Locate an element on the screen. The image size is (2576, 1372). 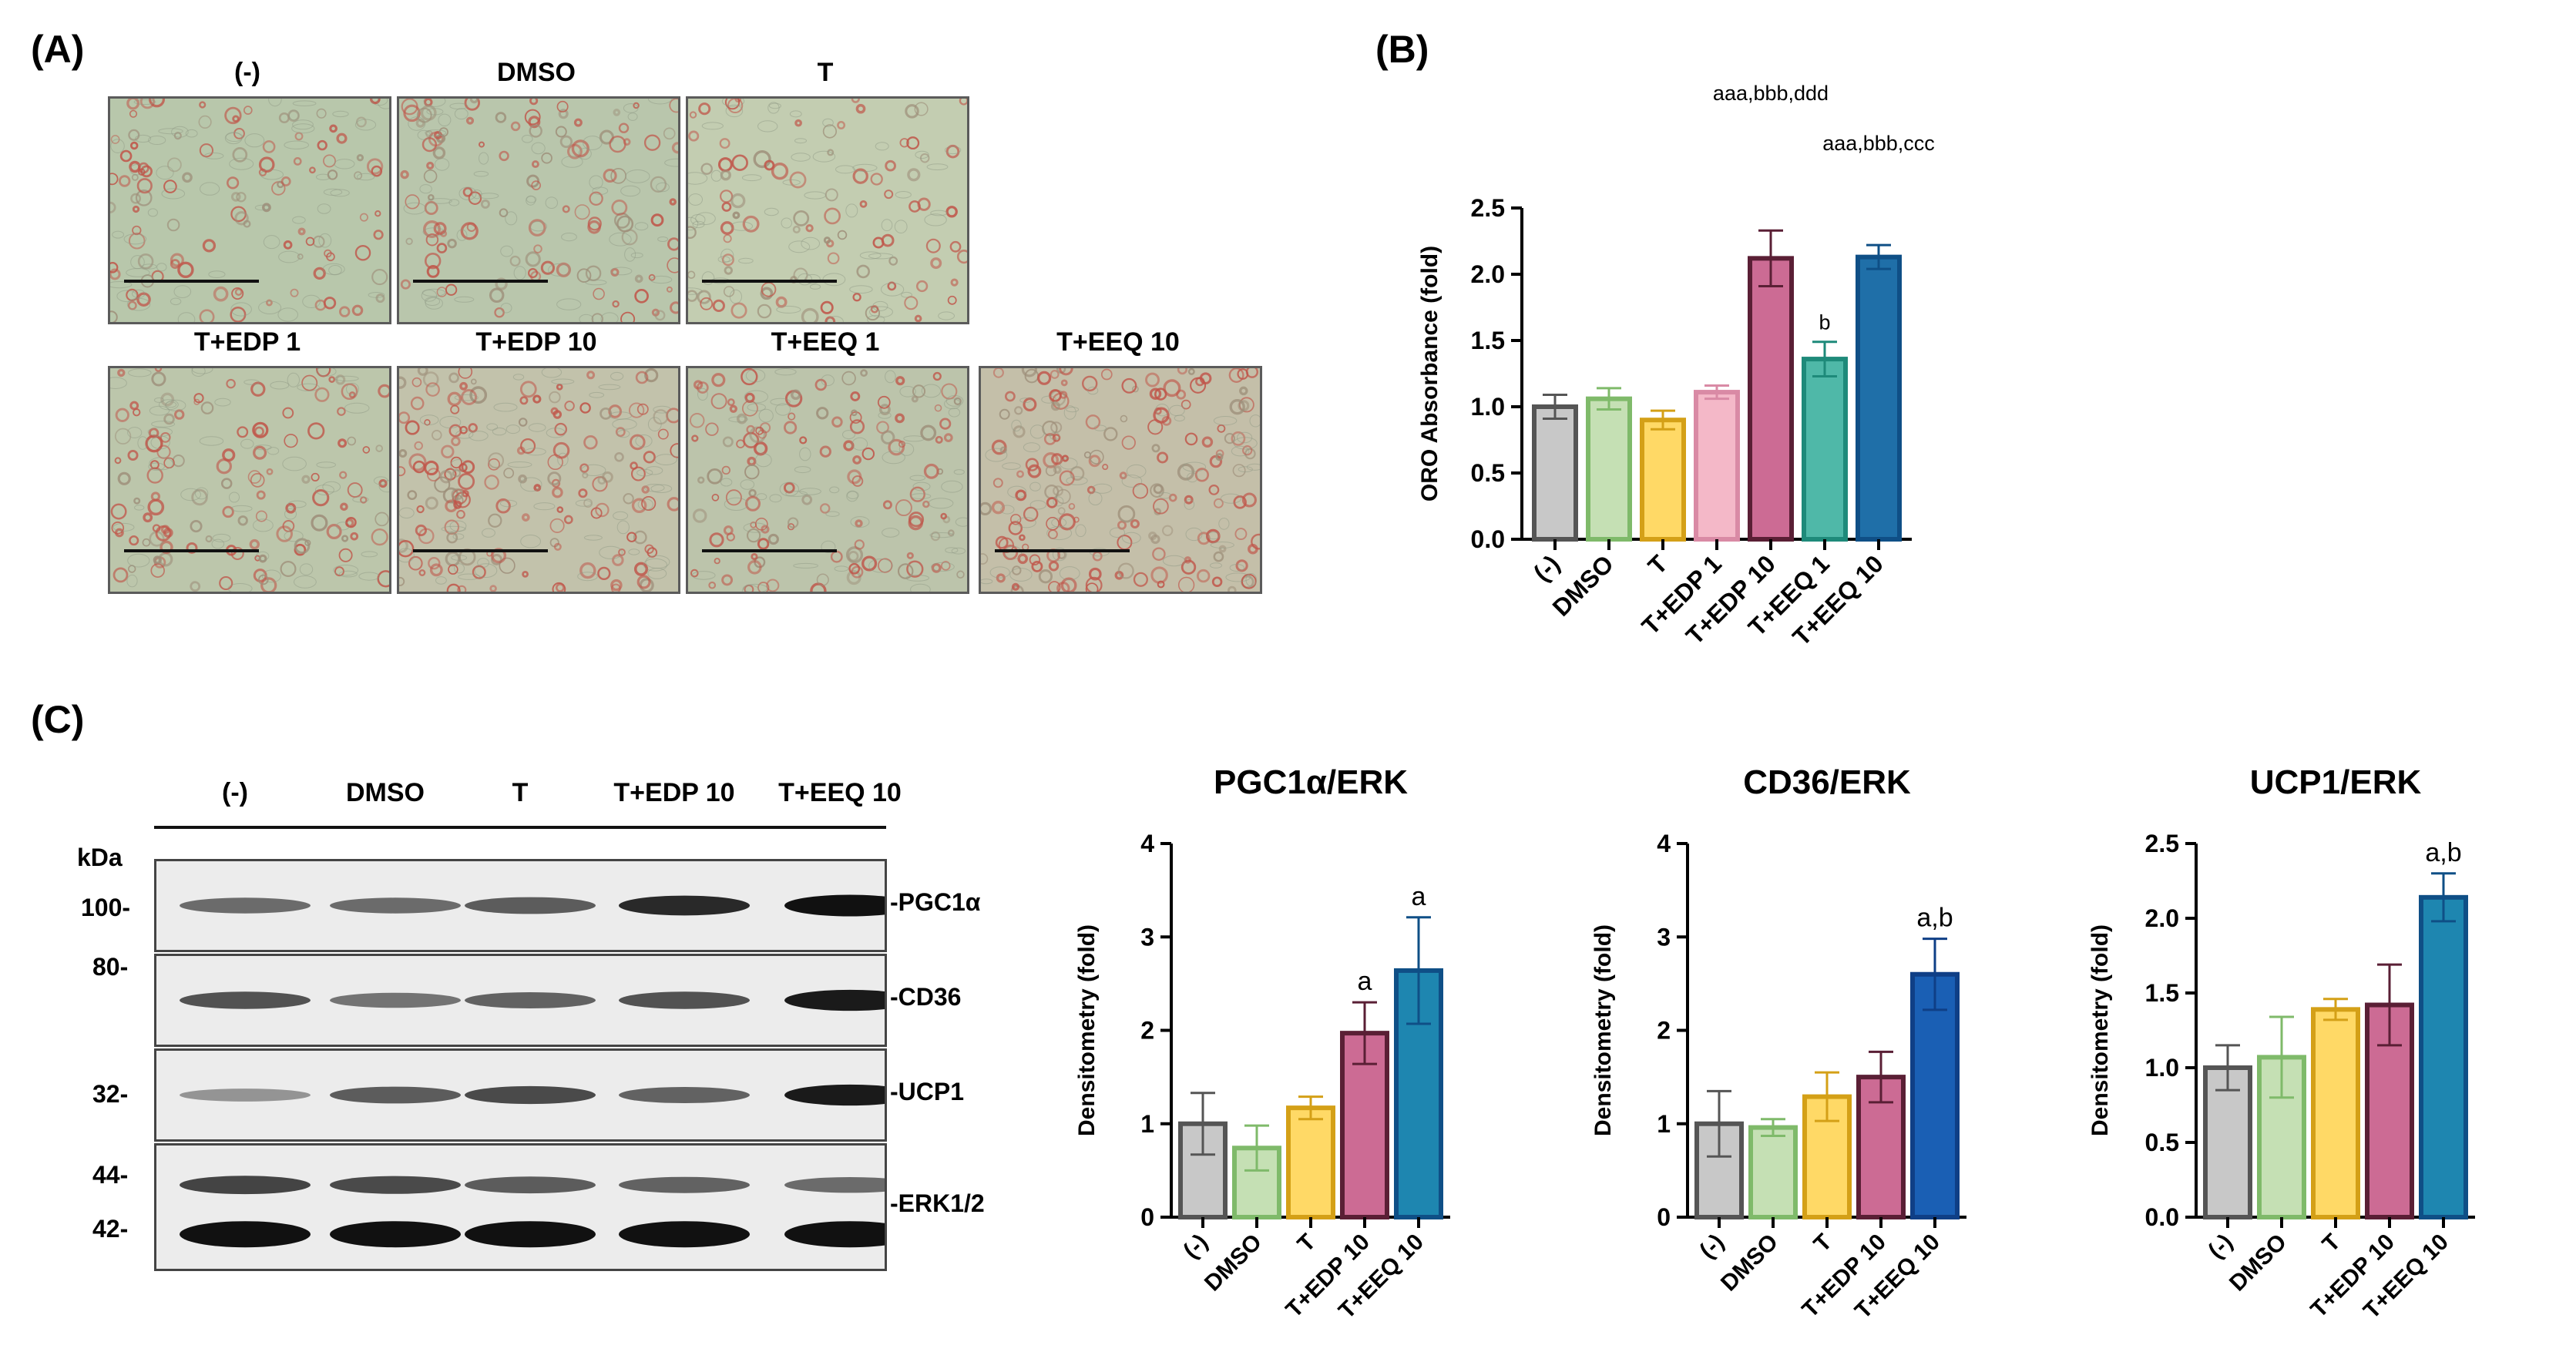
micrograph-title: T+EDP 1 is located at coordinates (247, 342).